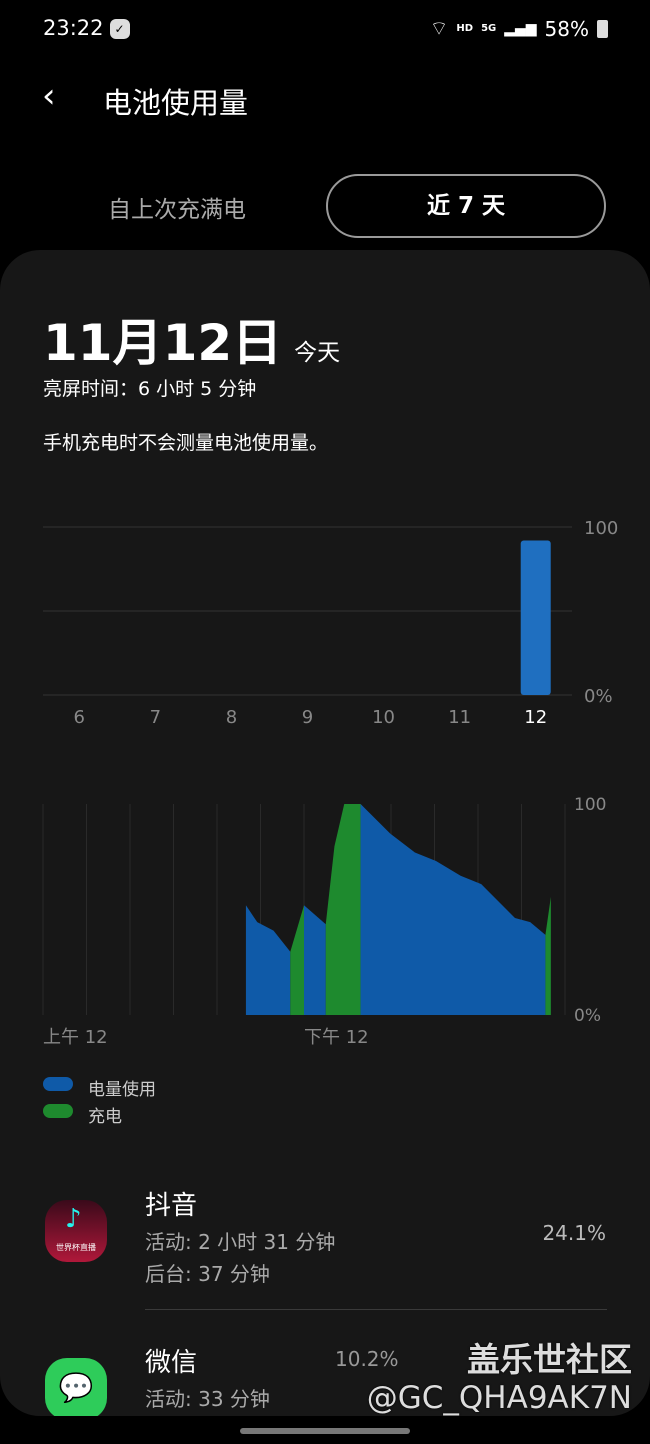 The height and width of the screenshot is (1444, 650). Describe the element at coordinates (171, 1363) in the screenshot. I see `app-name: 微信` at that location.